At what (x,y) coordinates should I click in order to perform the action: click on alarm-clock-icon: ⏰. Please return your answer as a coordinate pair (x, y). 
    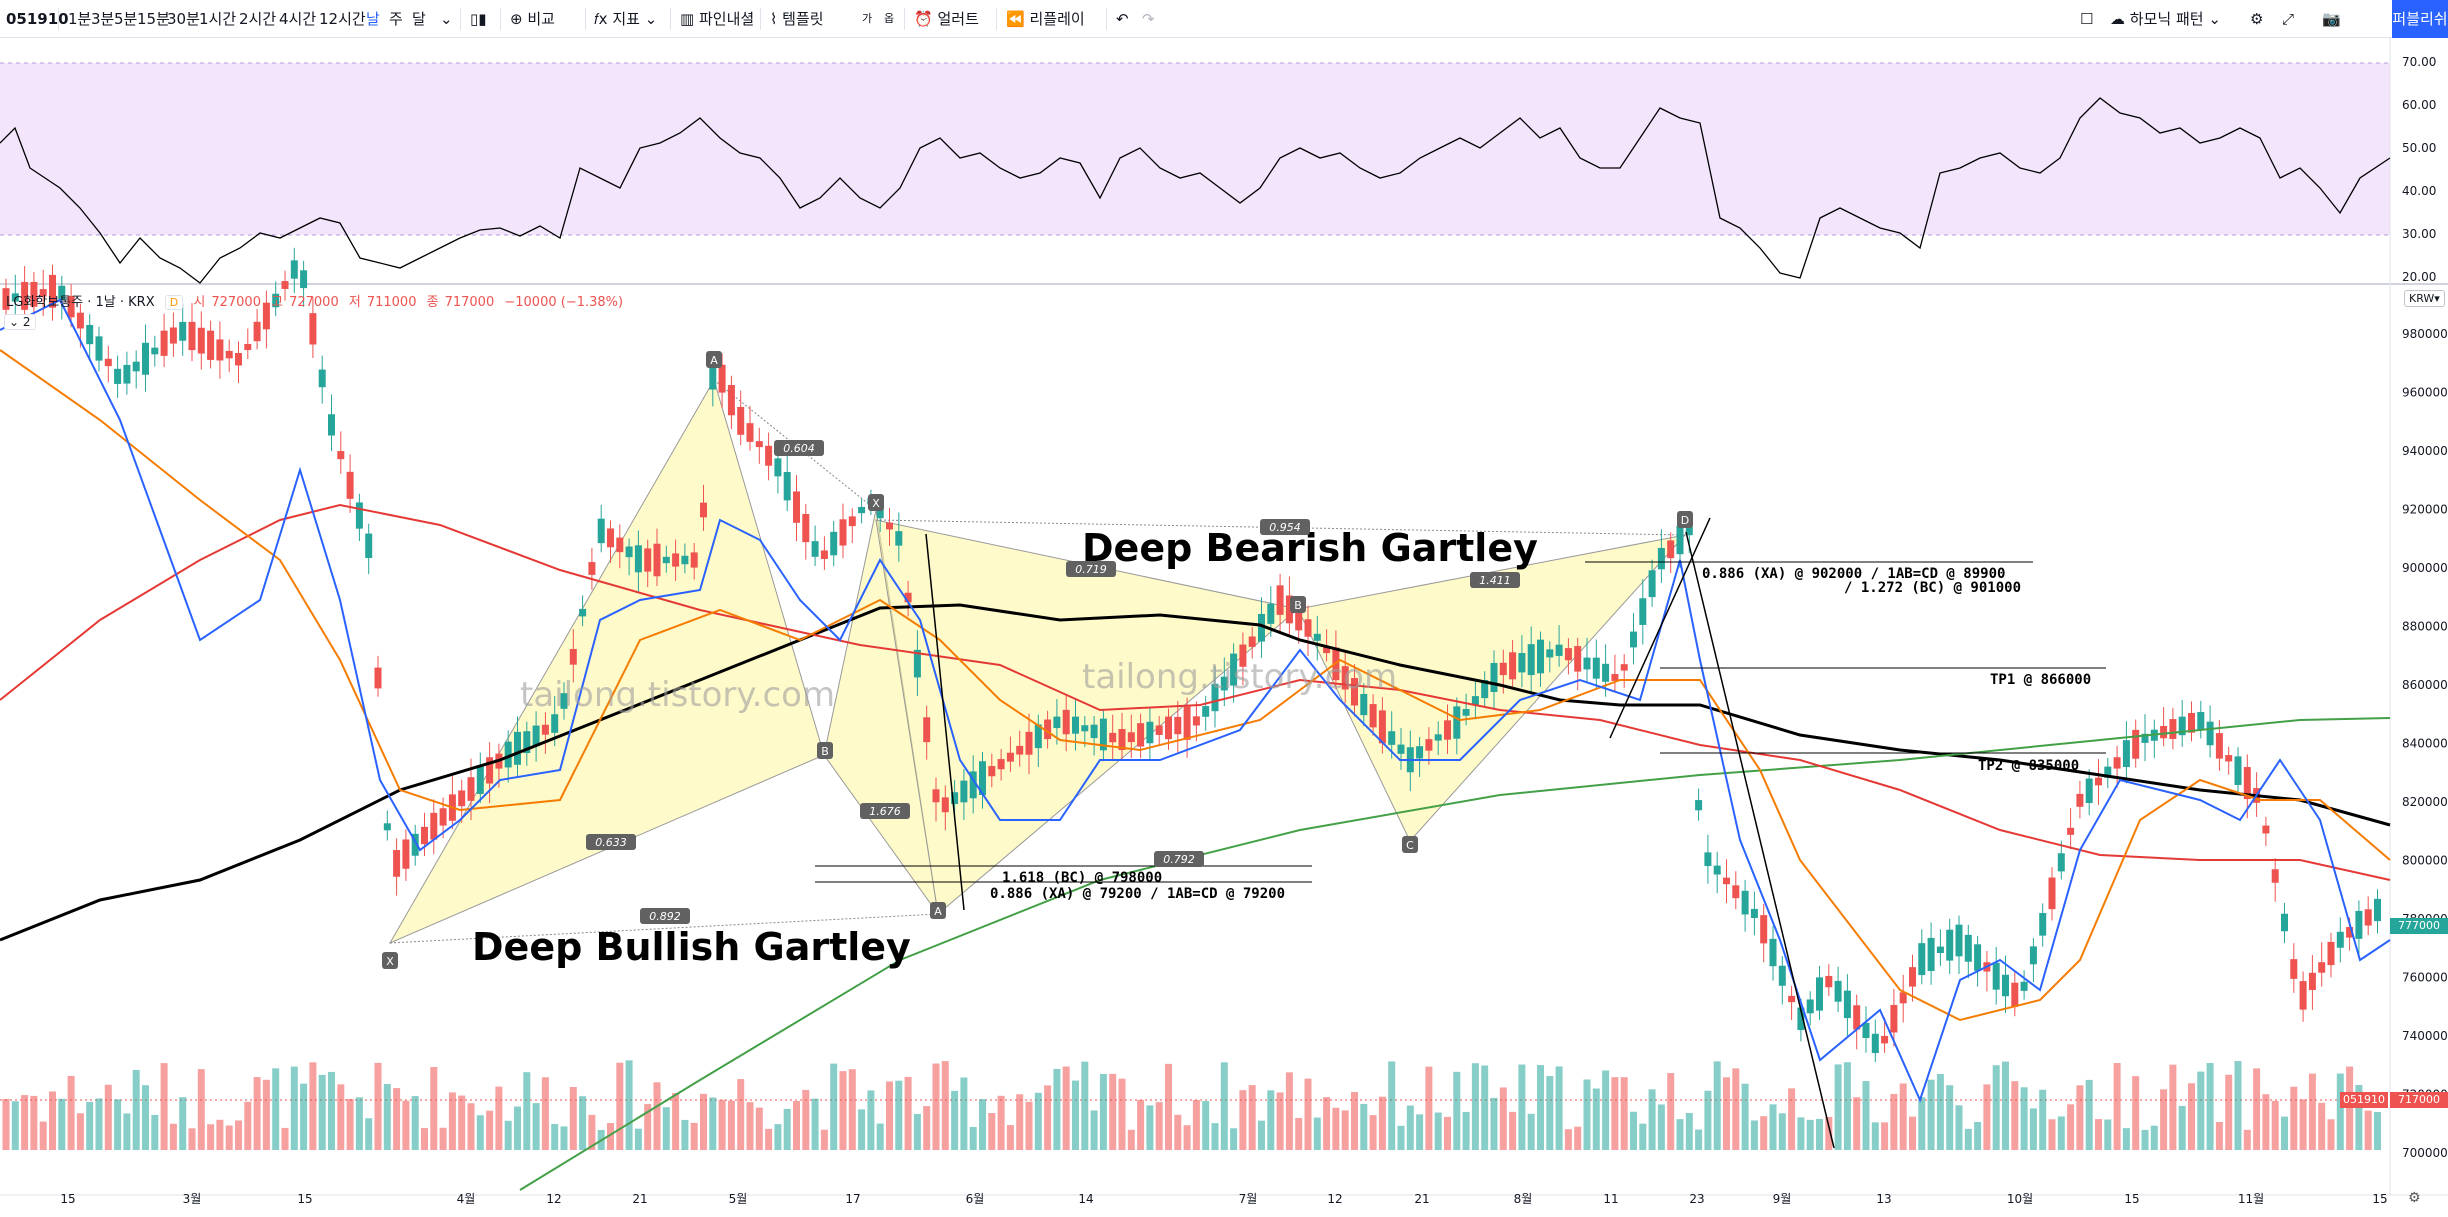
    Looking at the image, I should click on (923, 19).